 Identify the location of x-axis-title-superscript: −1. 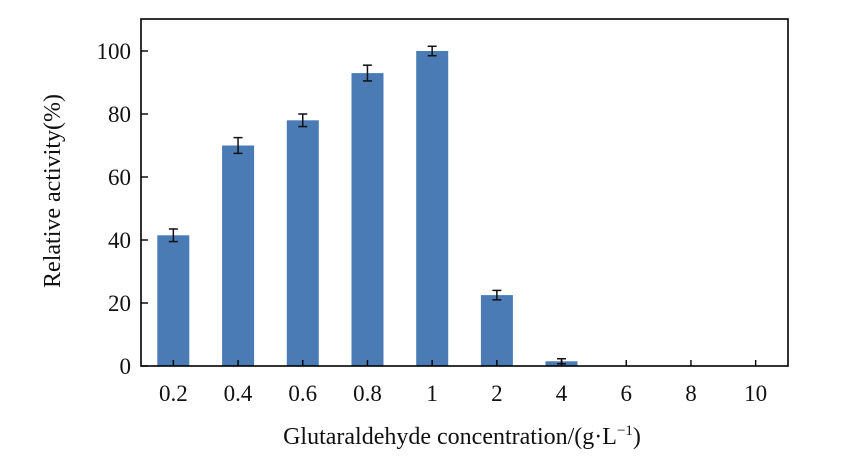
(625, 431).